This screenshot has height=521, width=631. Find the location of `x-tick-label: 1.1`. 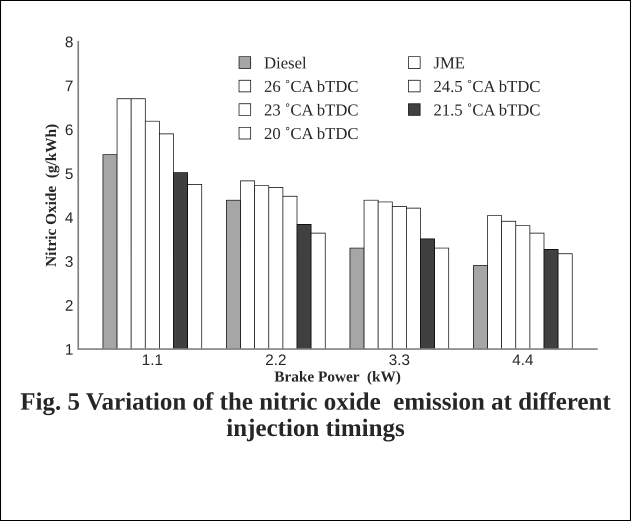

x-tick-label: 1.1 is located at coordinates (152, 360).